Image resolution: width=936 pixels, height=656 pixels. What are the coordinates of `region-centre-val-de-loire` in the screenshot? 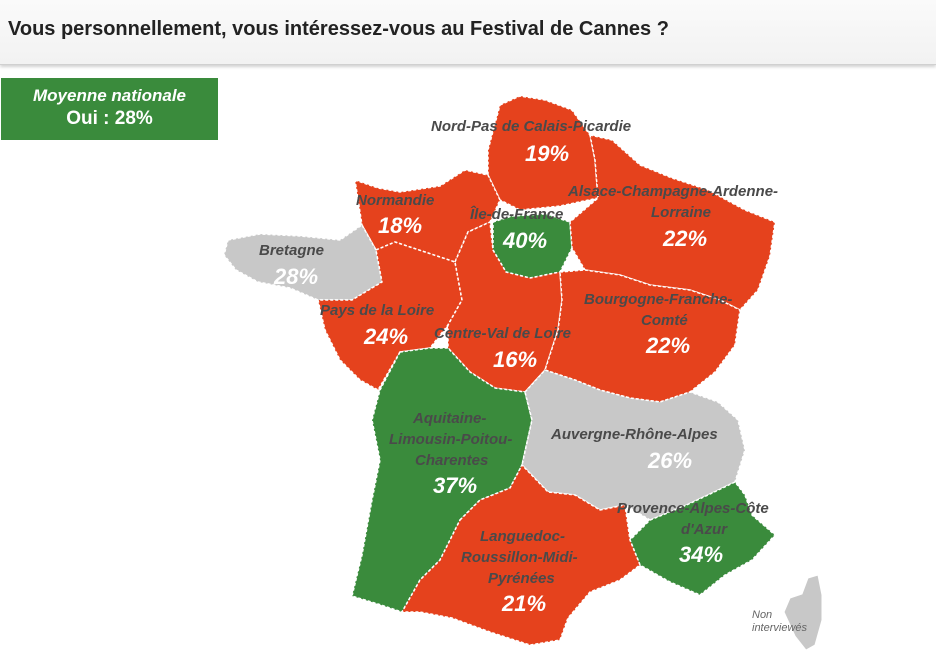 It's located at (505, 306).